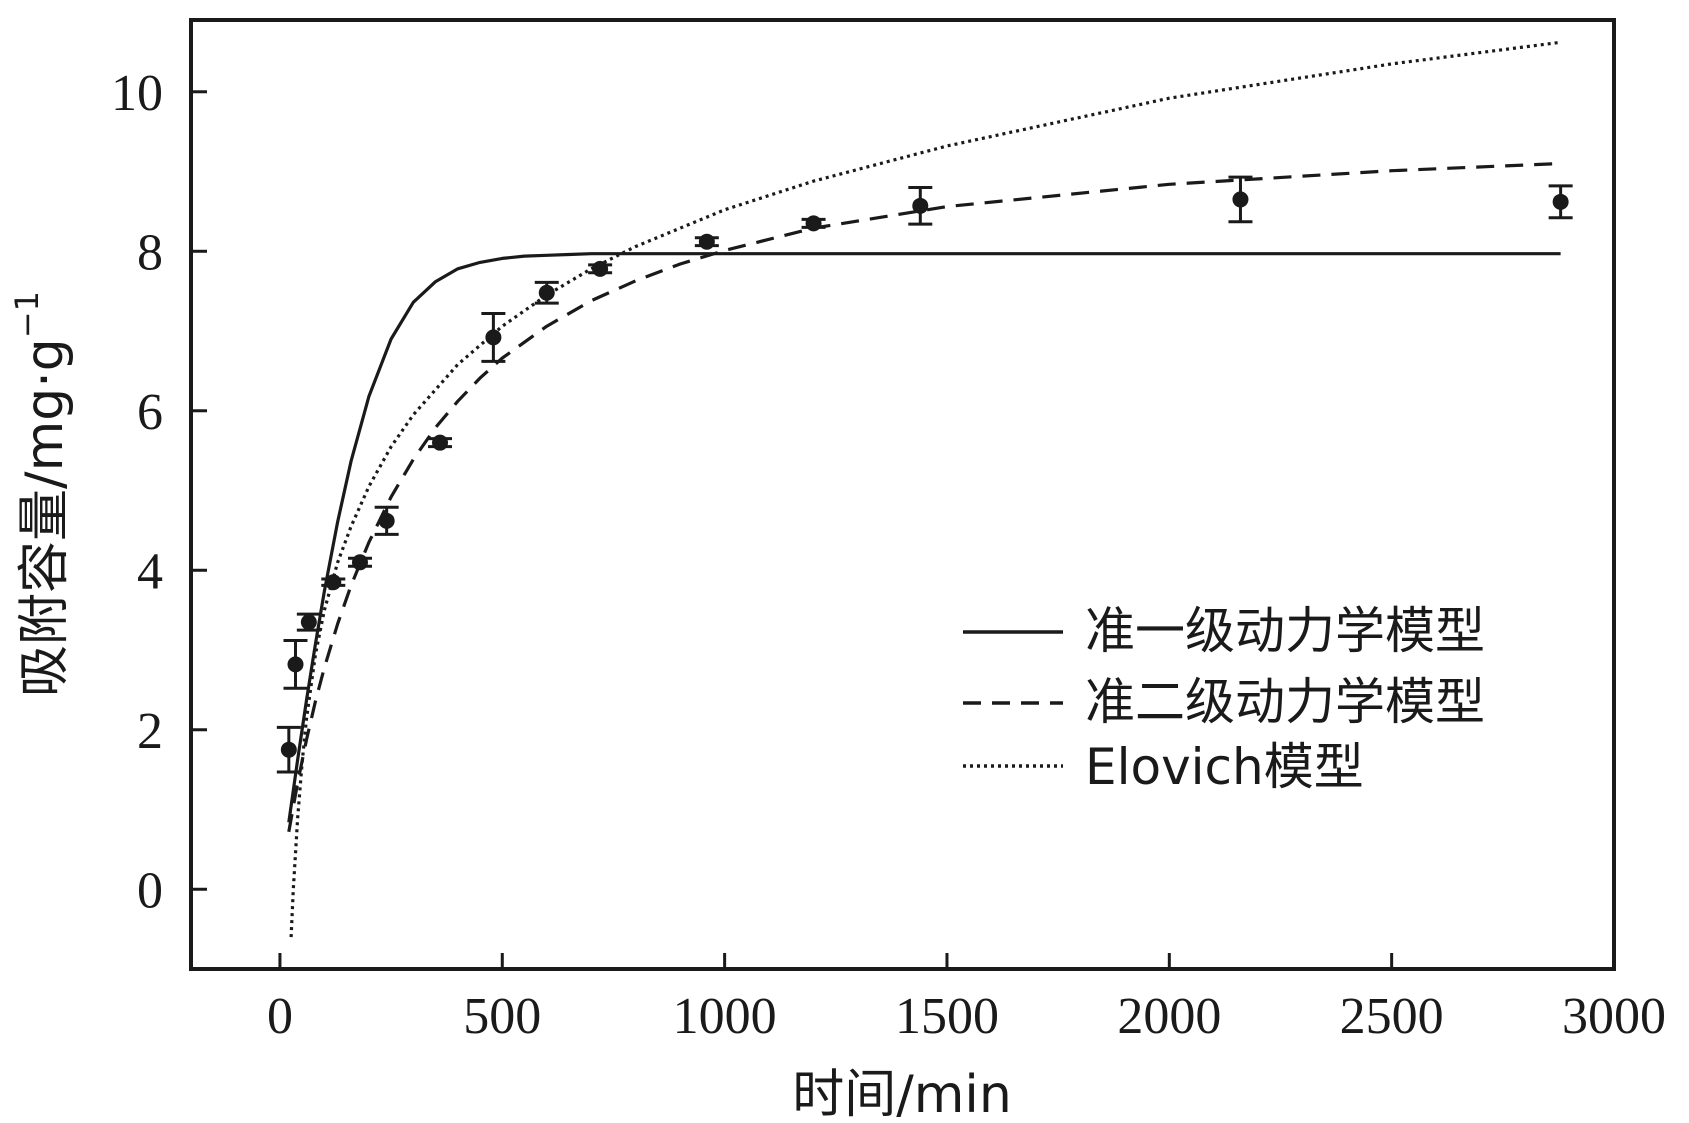 This screenshot has height=1123, width=1689. Describe the element at coordinates (902, 1094) in the screenshot. I see `x-axis-title: 时间/min` at that location.